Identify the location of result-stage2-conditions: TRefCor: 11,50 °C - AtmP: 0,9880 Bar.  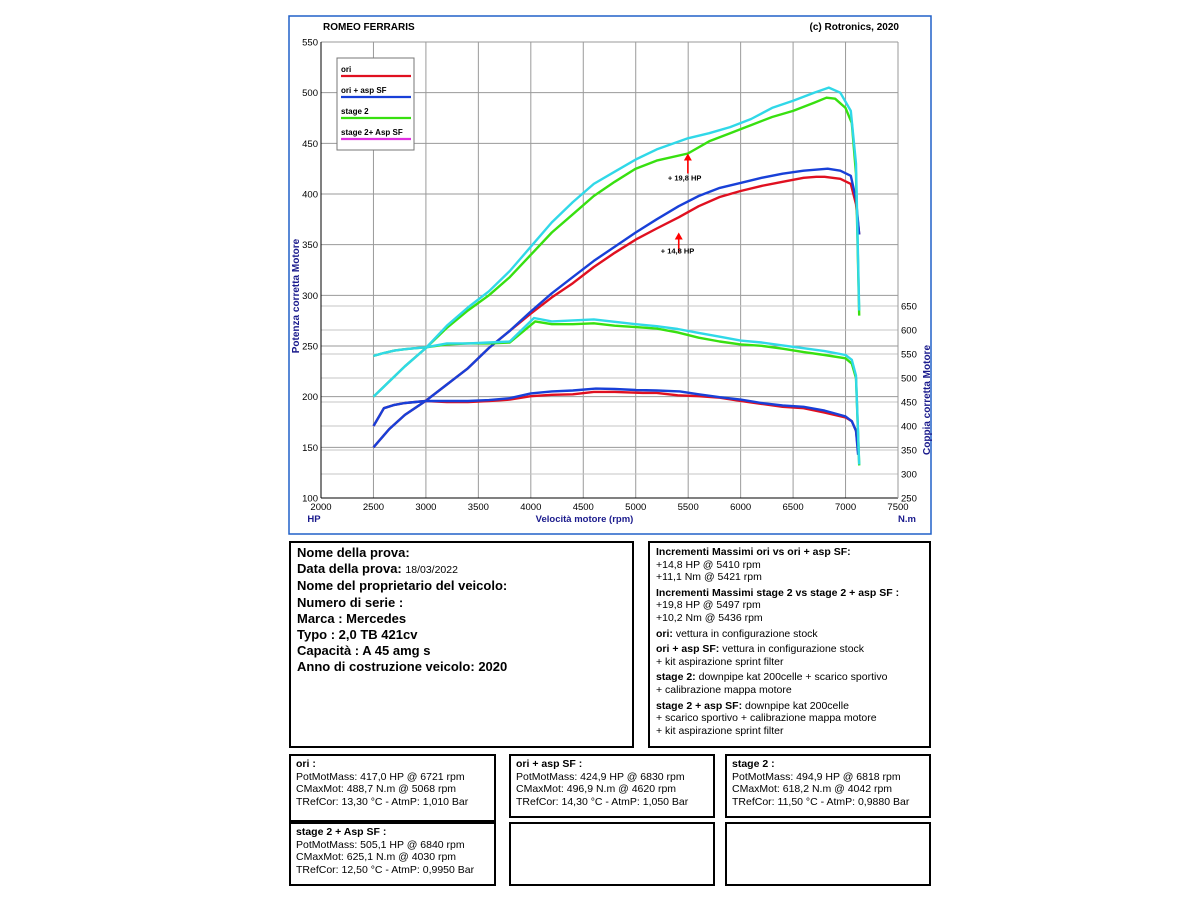
(821, 801).